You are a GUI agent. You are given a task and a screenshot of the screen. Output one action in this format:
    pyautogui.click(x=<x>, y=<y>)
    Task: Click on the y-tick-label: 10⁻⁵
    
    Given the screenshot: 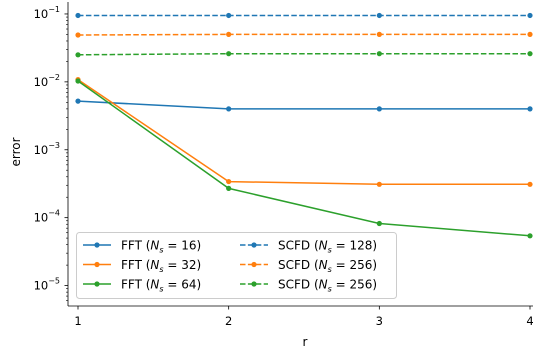 What is the action you would take?
    pyautogui.click(x=47, y=285)
    